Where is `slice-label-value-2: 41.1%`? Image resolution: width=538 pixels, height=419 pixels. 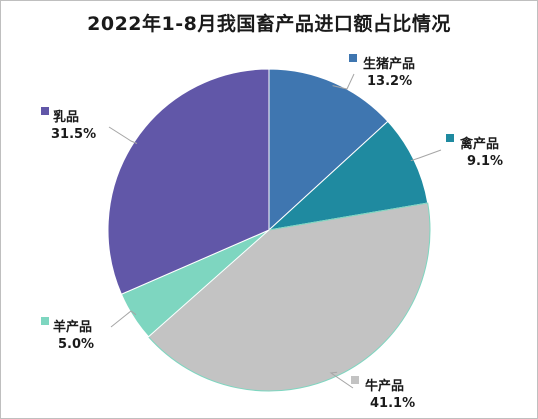 slice-label-value-2: 41.1% is located at coordinates (392, 403).